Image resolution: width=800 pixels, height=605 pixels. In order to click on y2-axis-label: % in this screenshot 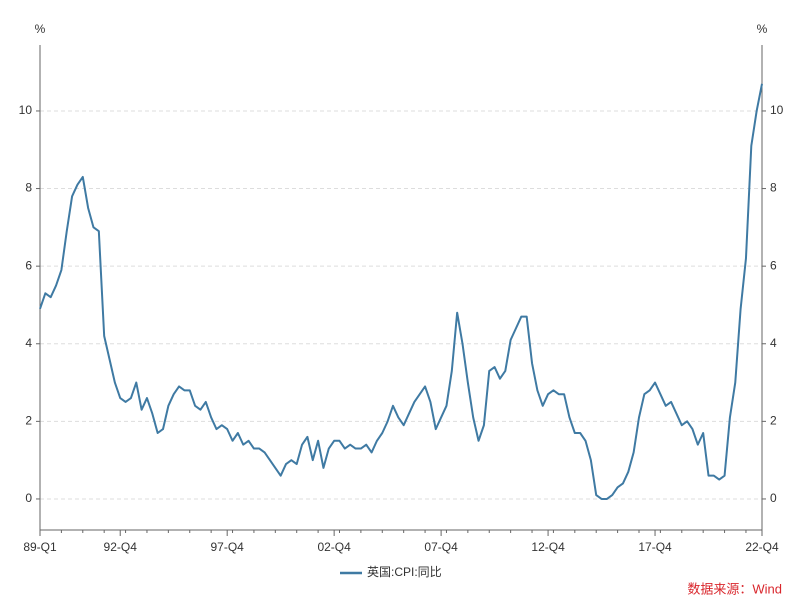, I will do `click(762, 29)`.